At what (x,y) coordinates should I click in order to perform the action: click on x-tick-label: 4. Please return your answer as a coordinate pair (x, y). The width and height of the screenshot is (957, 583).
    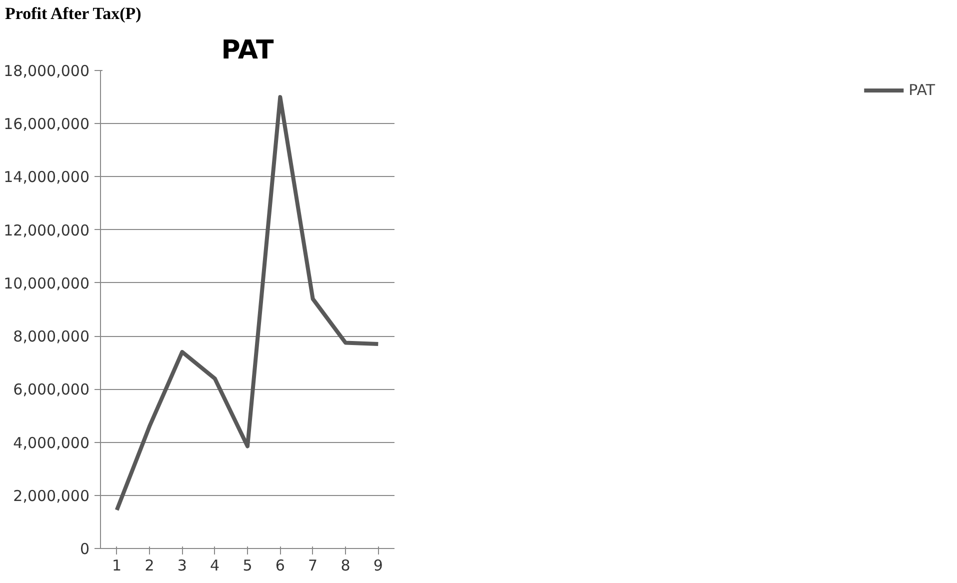
    Looking at the image, I should click on (215, 565).